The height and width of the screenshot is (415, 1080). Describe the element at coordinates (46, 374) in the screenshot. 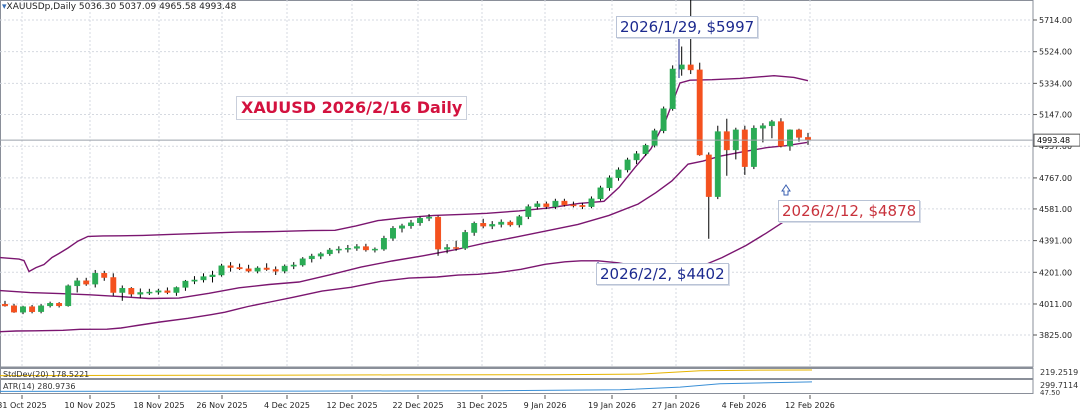

I see `stddev-label: StdDev(20) 178.5221` at that location.